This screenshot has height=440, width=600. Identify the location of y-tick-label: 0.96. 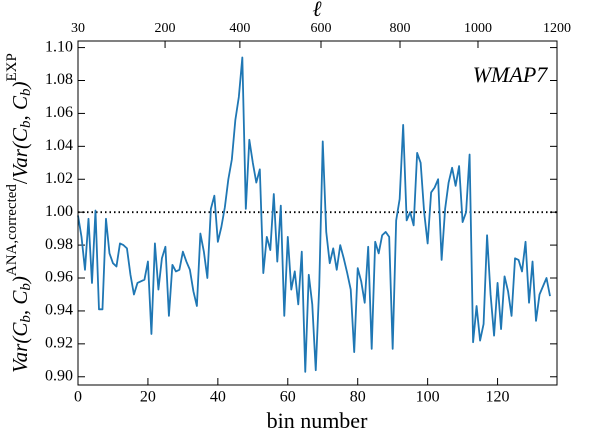
(59, 277).